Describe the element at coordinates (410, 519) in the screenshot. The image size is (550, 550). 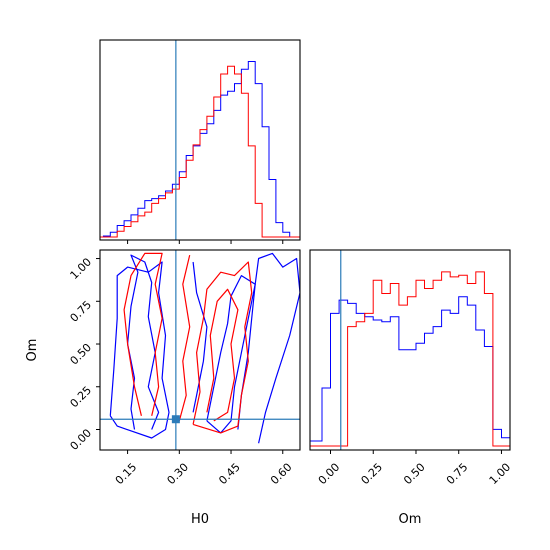
I see `om-axis-label-right: Om` at that location.